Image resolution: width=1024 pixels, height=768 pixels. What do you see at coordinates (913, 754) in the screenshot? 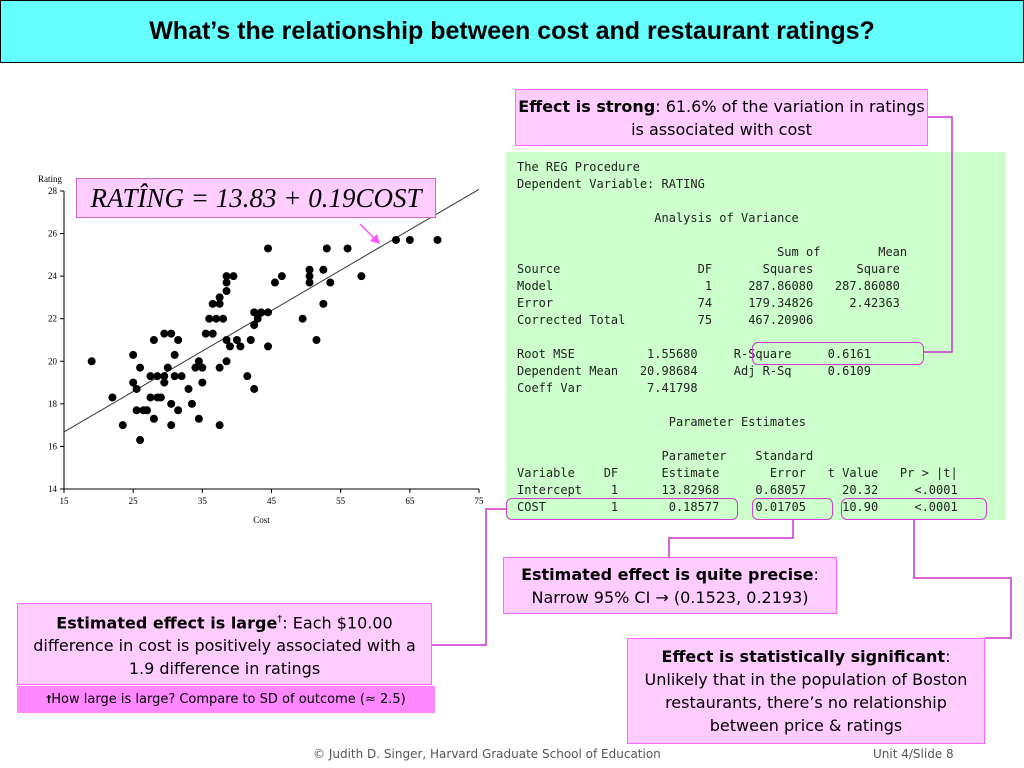
I see `footer-slide-number: Unit 4/Slide 8` at bounding box center [913, 754].